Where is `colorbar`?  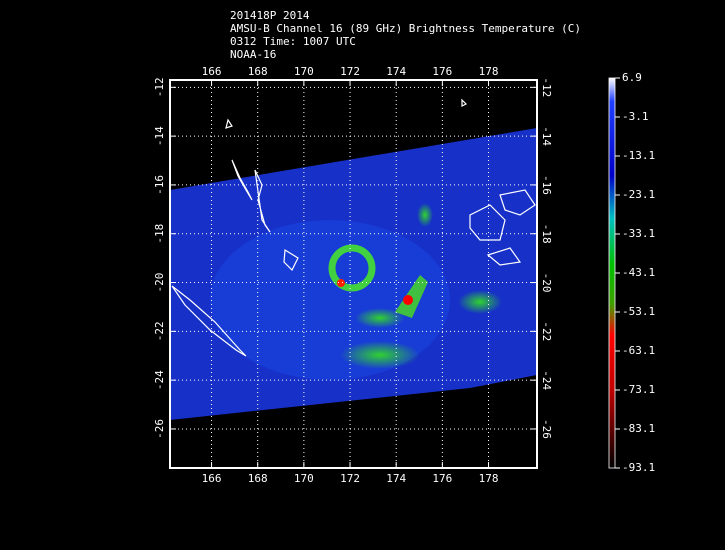 colorbar is located at coordinates (612, 273).